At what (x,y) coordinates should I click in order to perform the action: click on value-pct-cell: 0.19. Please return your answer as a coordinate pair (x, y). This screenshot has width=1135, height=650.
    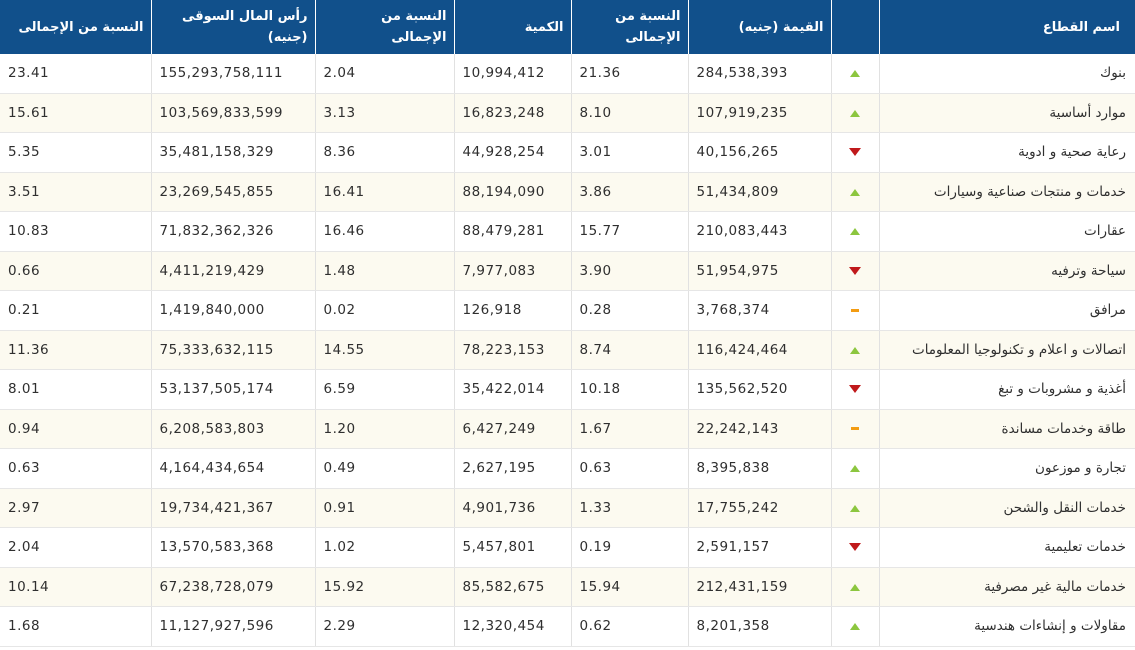
    Looking at the image, I should click on (629, 547).